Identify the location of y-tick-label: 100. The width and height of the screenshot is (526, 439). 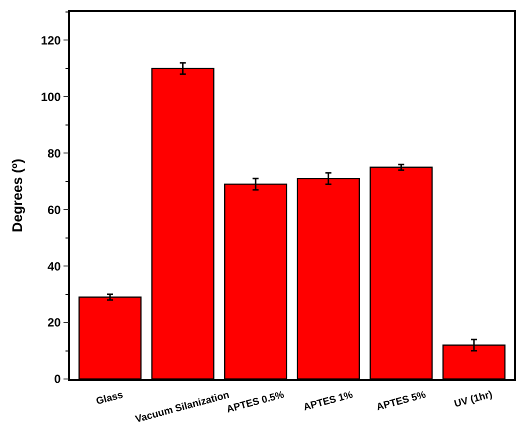
(51, 97).